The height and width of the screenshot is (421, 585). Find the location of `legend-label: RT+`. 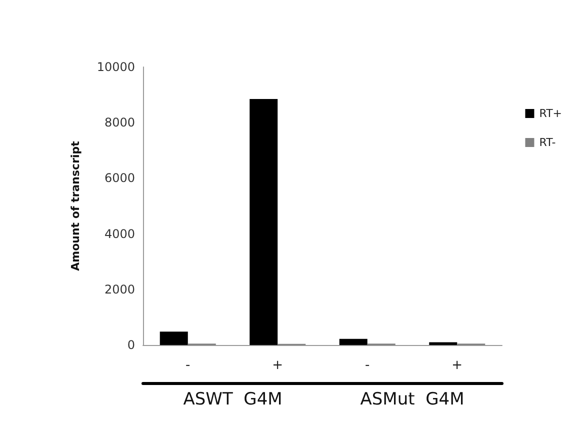

legend-label: RT+ is located at coordinates (550, 113).